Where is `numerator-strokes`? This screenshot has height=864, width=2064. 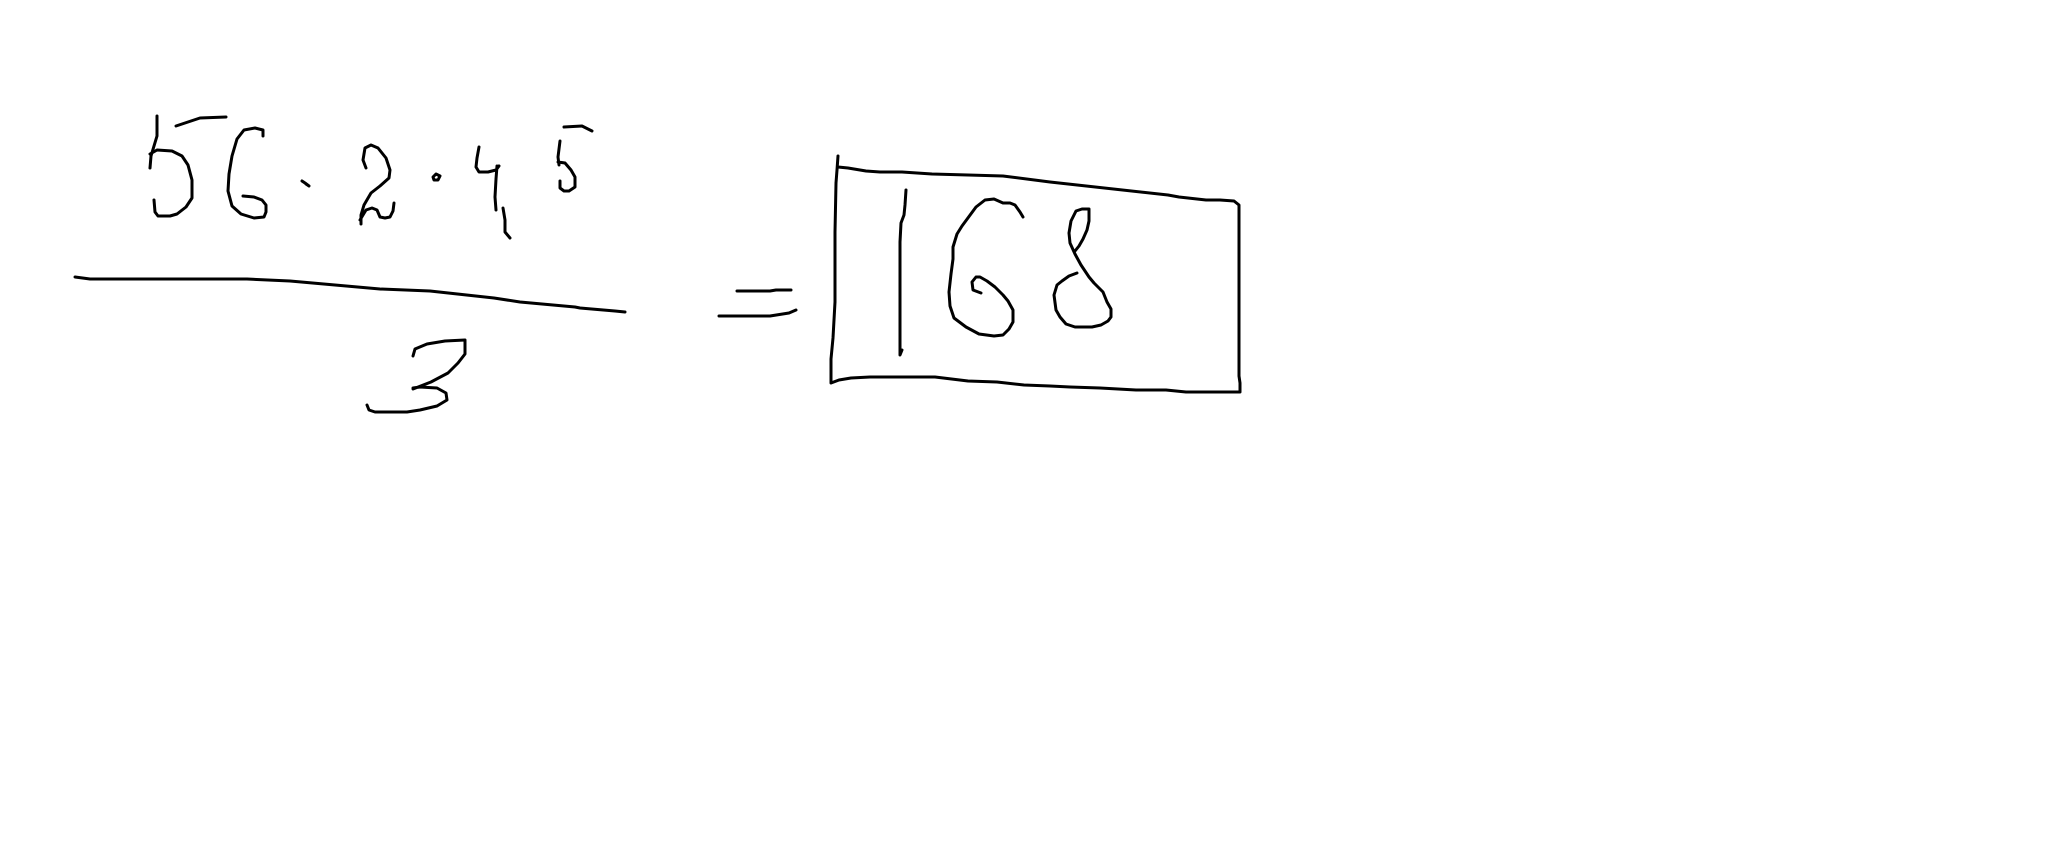 numerator-strokes is located at coordinates (371, 177).